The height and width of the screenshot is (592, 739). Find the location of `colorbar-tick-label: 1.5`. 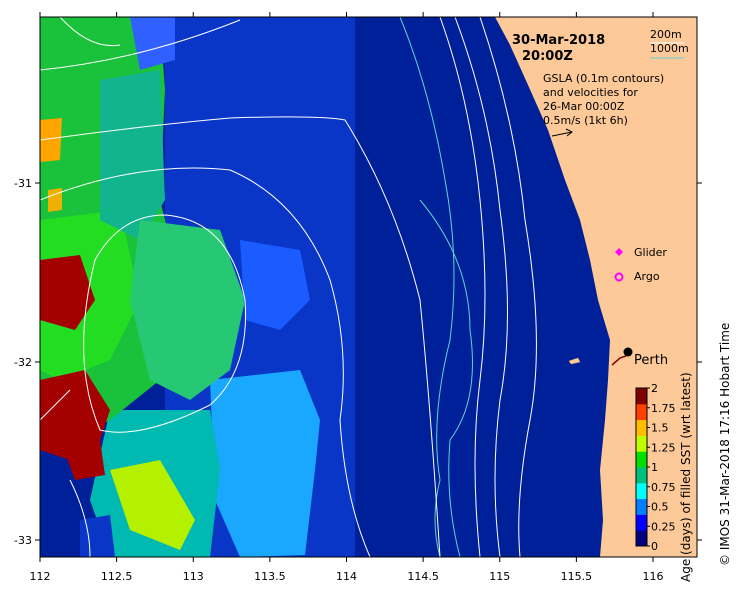

colorbar-tick-label: 1.5 is located at coordinates (660, 428).